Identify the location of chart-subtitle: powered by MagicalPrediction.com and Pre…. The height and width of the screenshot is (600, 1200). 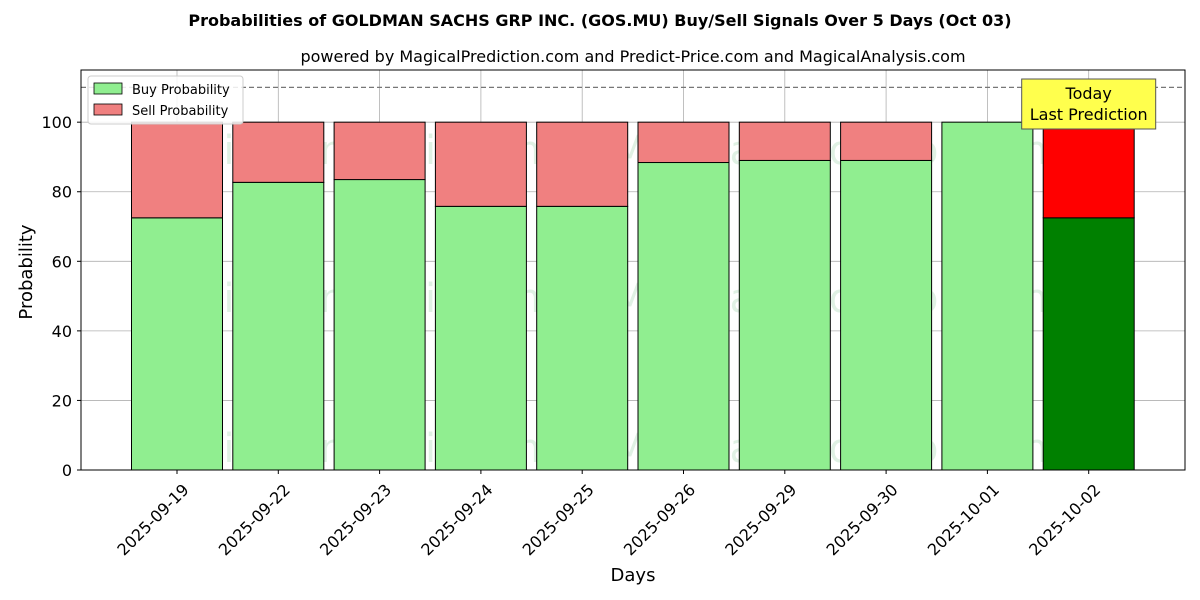
(632, 56).